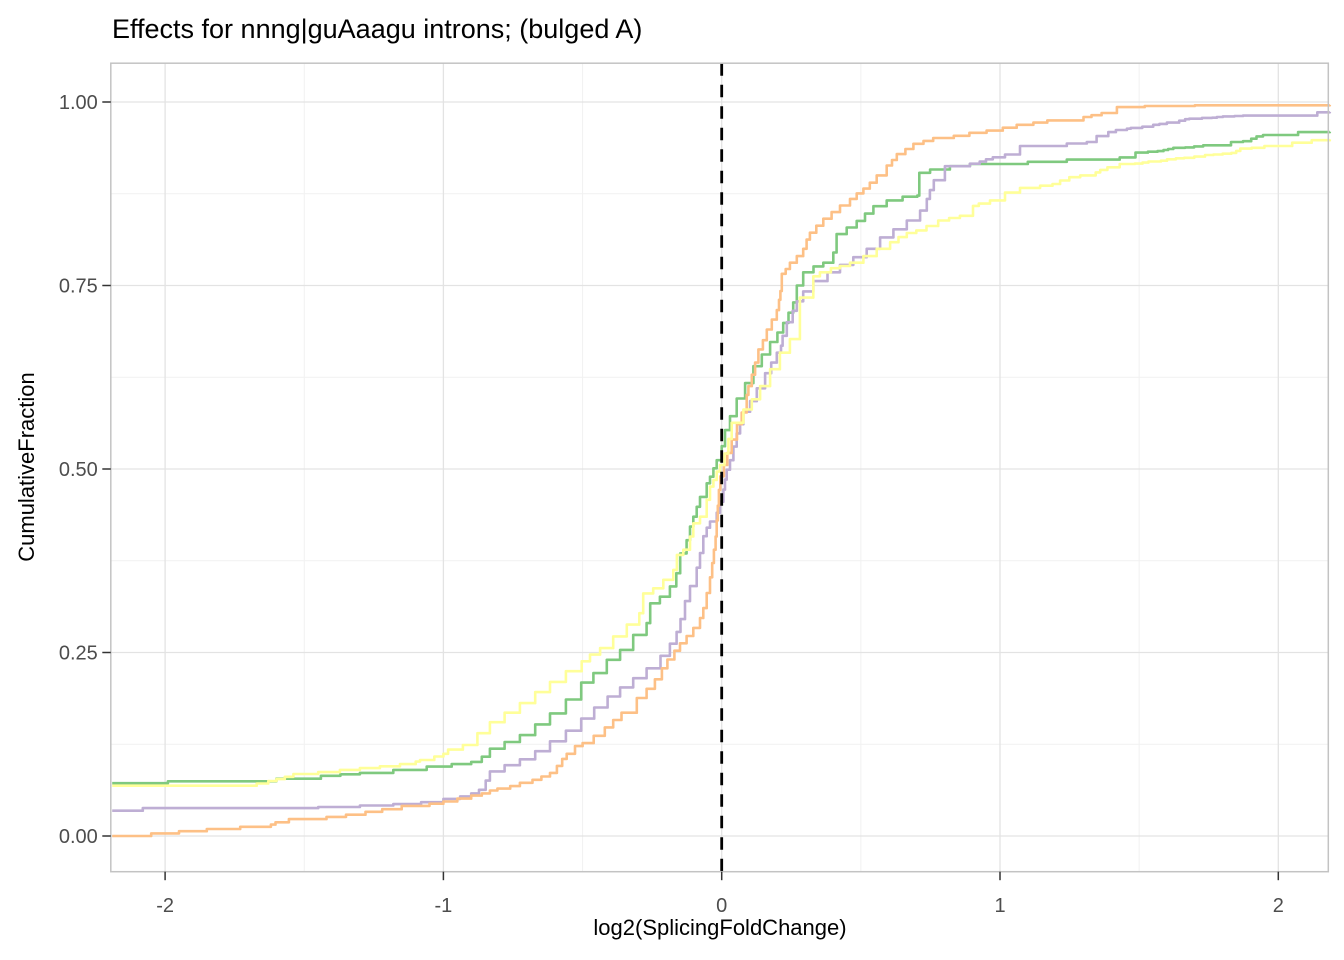  I want to click on x-tick-label: 1, so click(999, 906).